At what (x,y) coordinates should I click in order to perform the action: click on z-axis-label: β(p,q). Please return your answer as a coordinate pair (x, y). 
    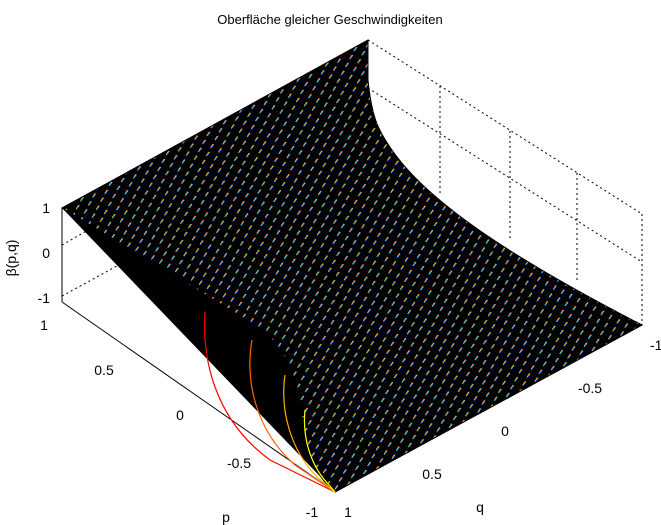
    Looking at the image, I should click on (11, 258).